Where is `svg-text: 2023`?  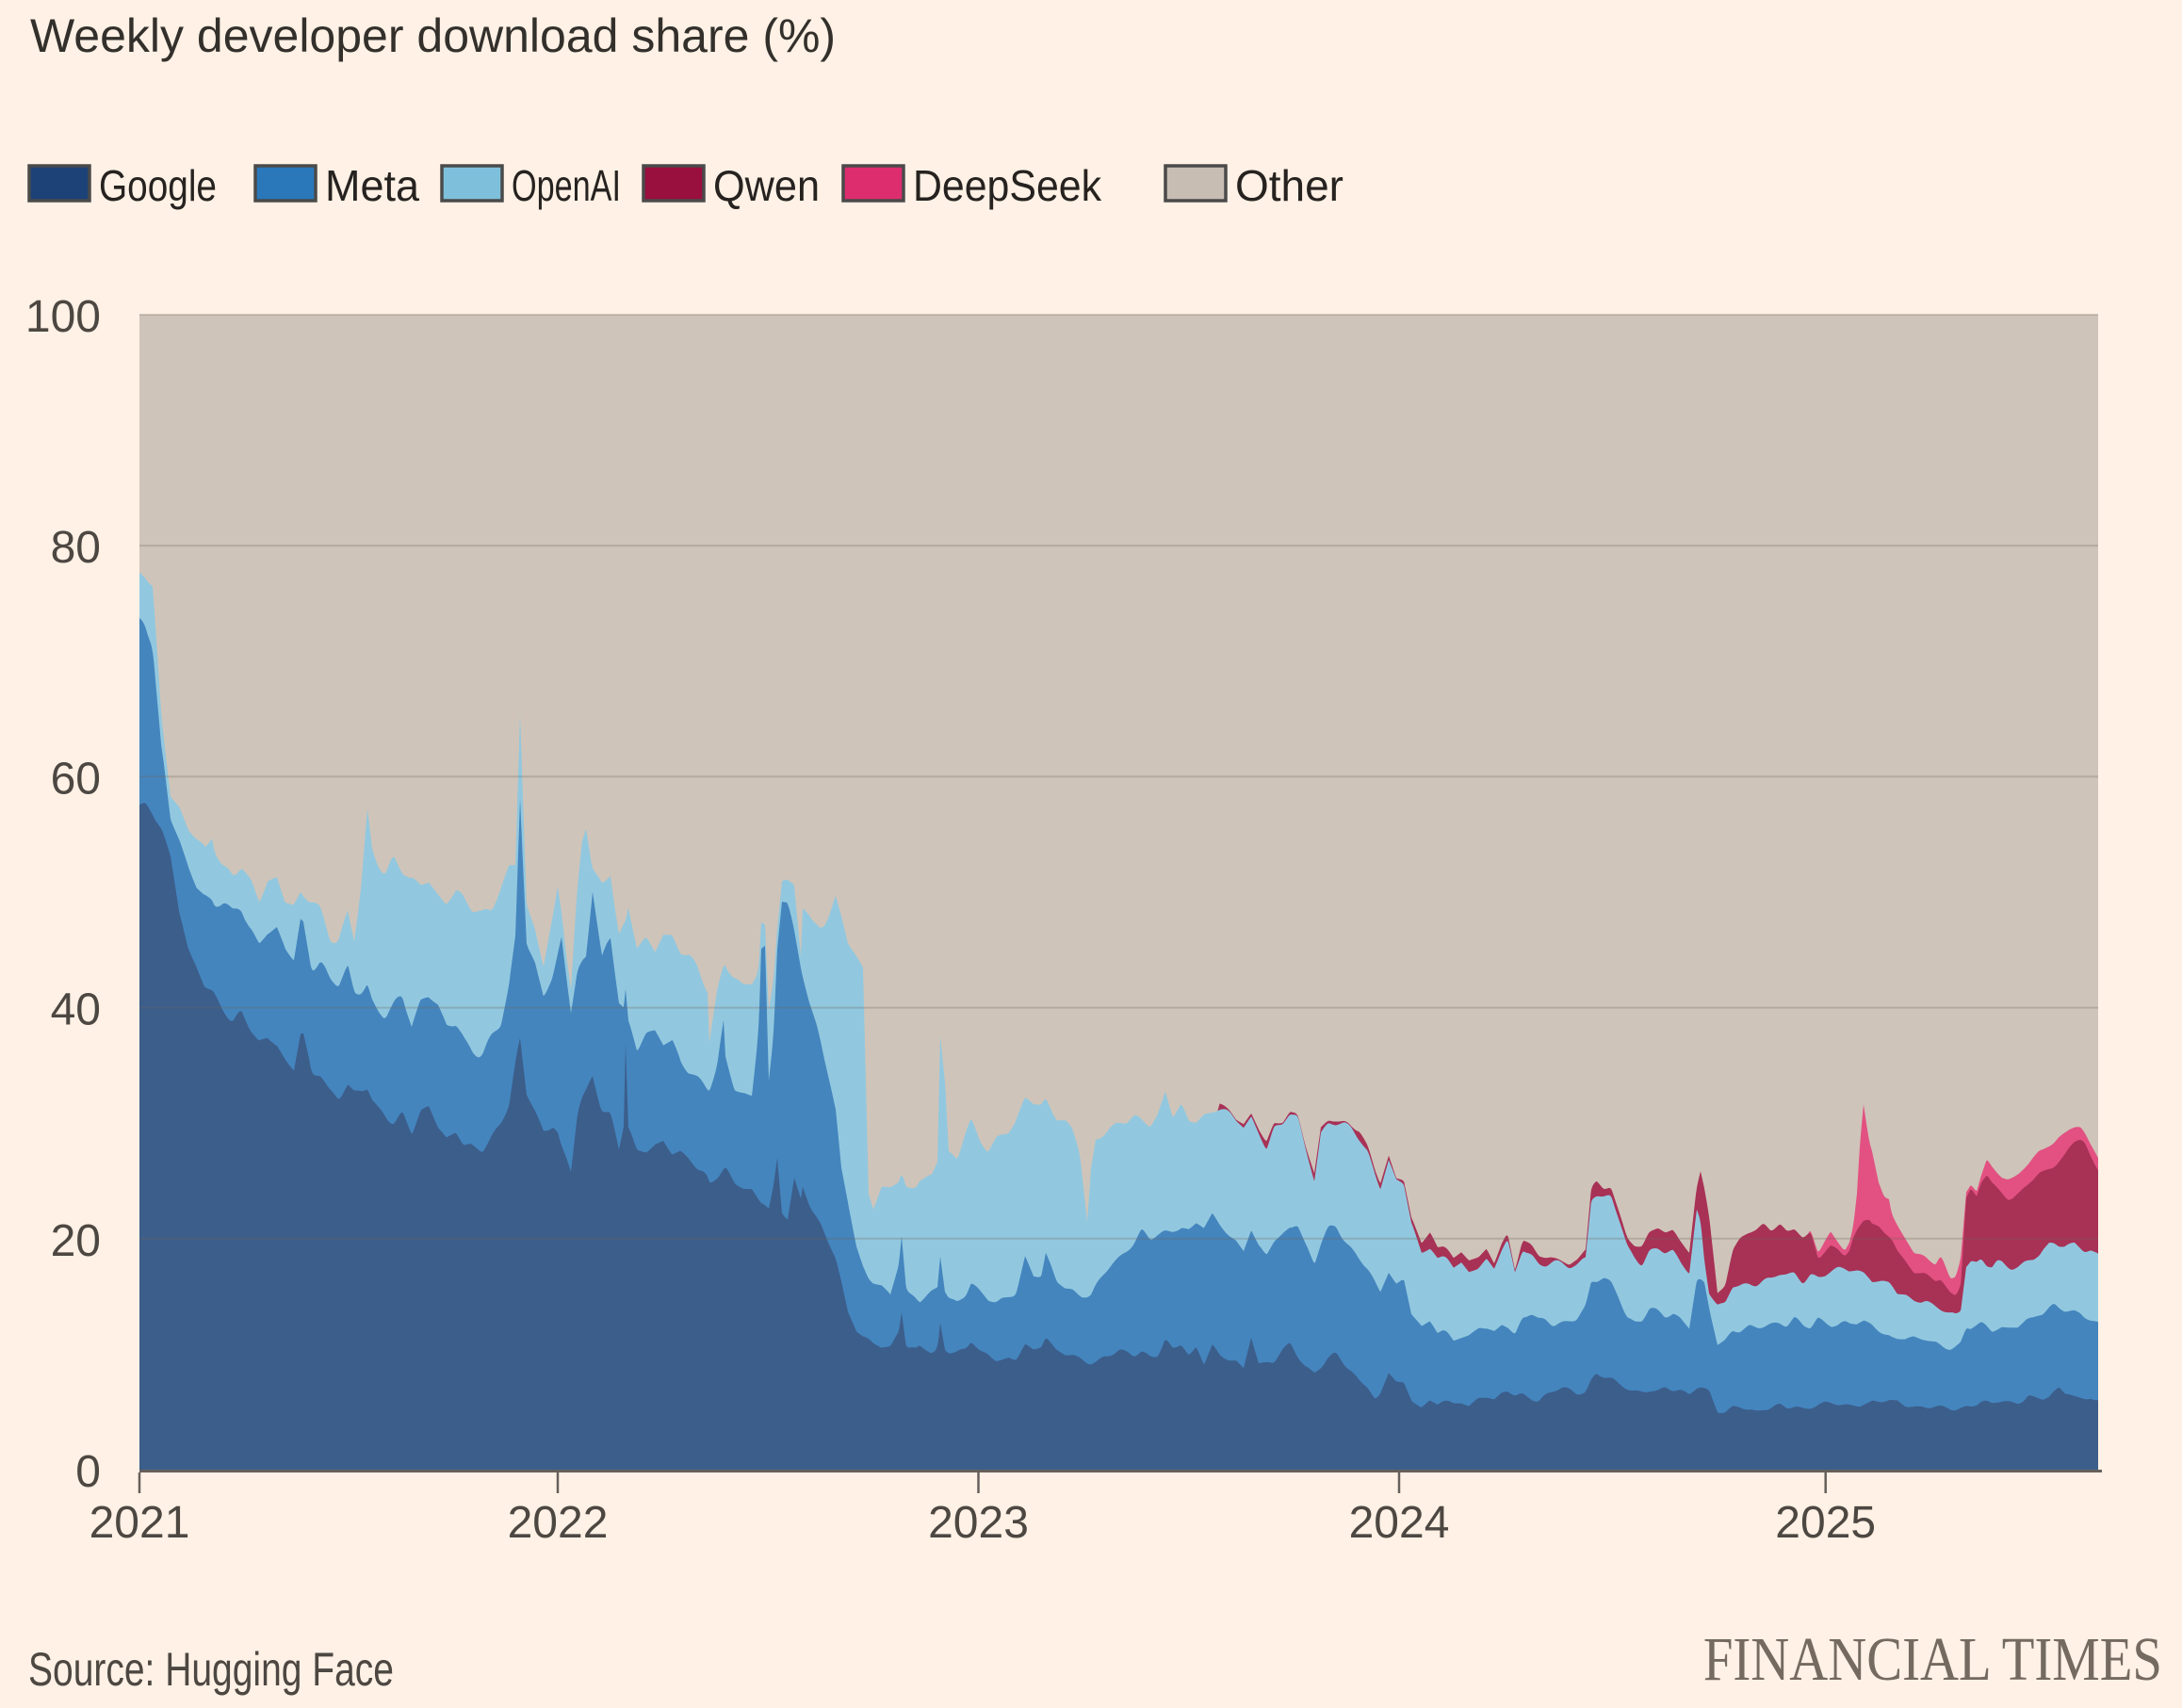 svg-text: 2023 is located at coordinates (978, 1523).